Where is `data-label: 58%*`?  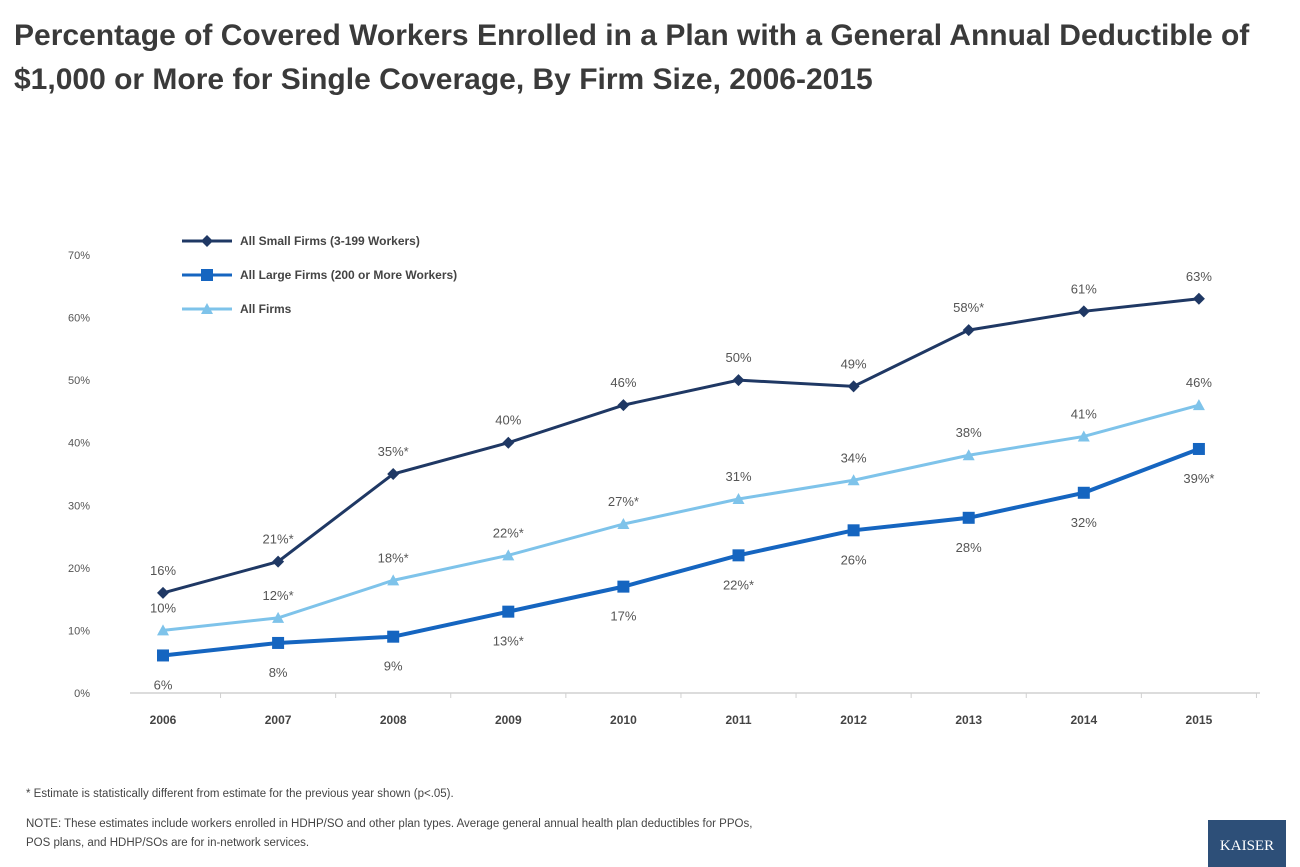 data-label: 58%* is located at coordinates (968, 307).